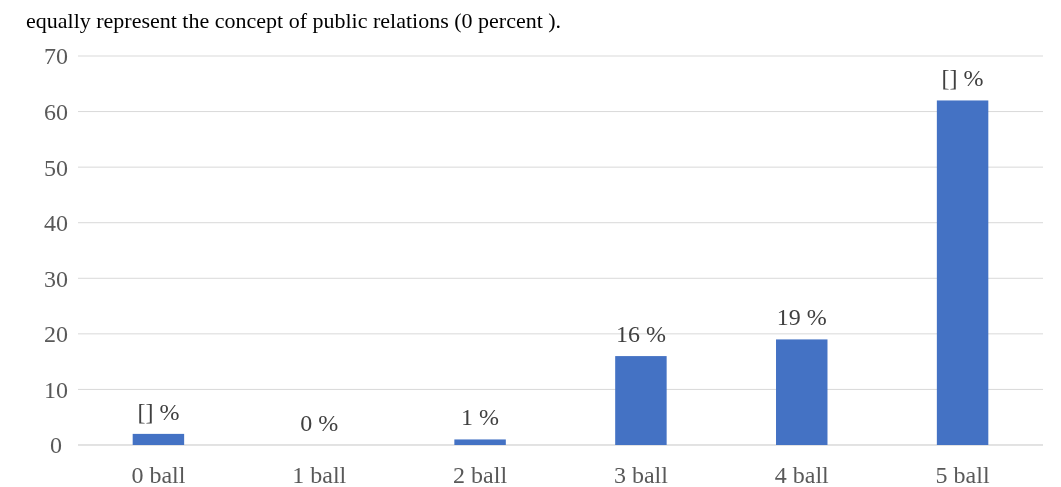 This screenshot has width=1061, height=487. Describe the element at coordinates (319, 423) in the screenshot. I see `data-label: 0 %` at that location.